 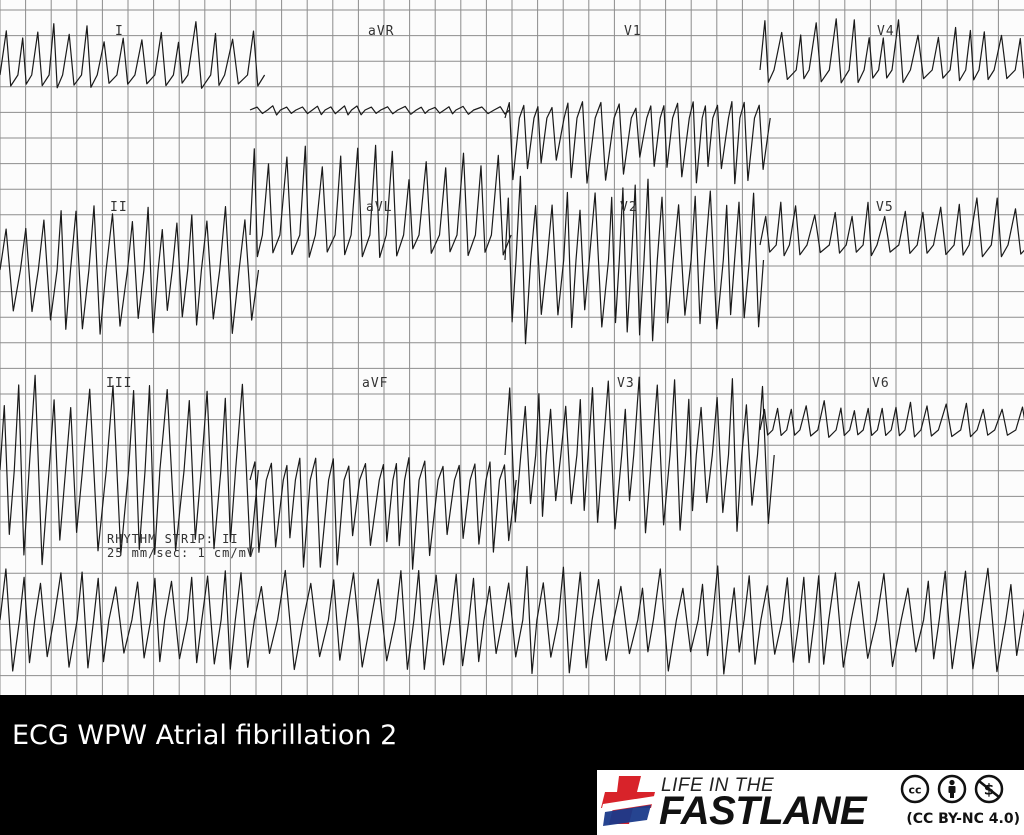 What do you see at coordinates (881, 383) in the screenshot?
I see `lead-label-v6: V6` at bounding box center [881, 383].